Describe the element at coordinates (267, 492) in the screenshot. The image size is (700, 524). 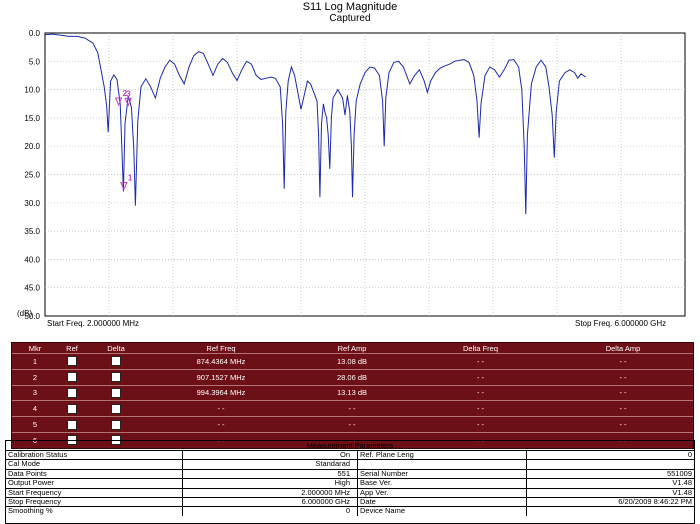
I see `measurement-value: 2.000000 MHz` at that location.